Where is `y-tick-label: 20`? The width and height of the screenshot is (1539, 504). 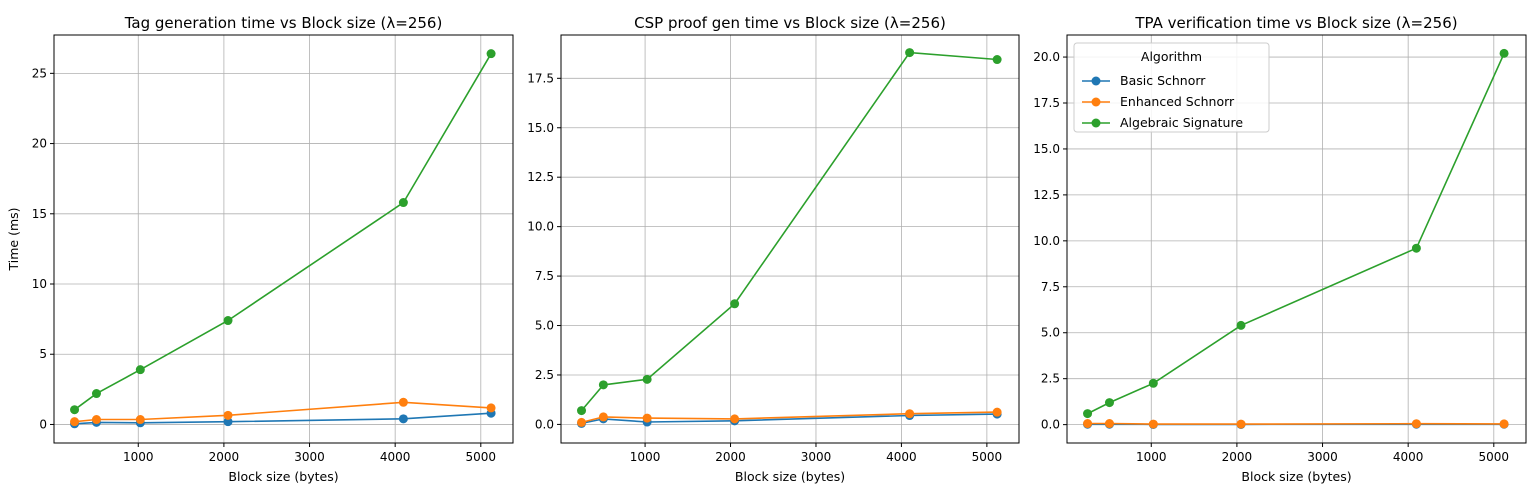 y-tick-label: 20 is located at coordinates (39, 144).